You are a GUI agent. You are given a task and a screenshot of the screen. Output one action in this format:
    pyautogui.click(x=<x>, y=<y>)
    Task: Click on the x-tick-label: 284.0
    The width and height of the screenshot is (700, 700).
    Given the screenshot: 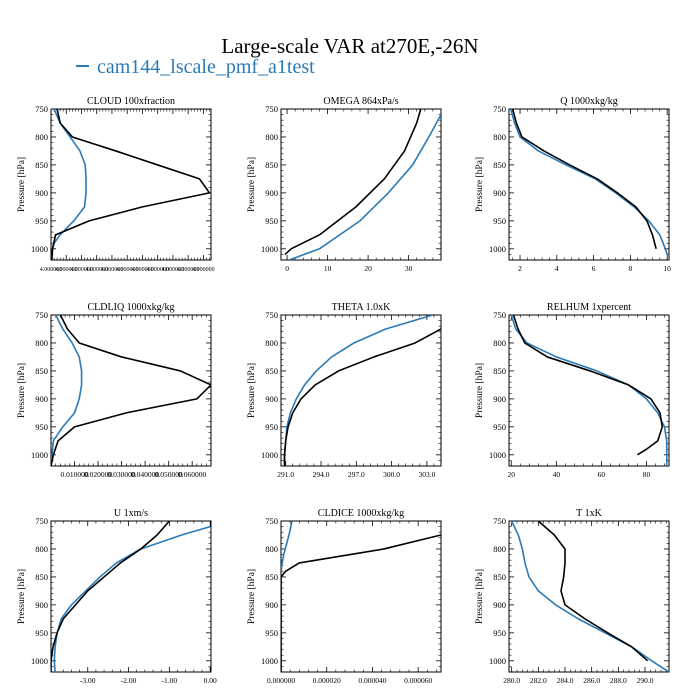 What is the action you would take?
    pyautogui.click(x=565, y=680)
    